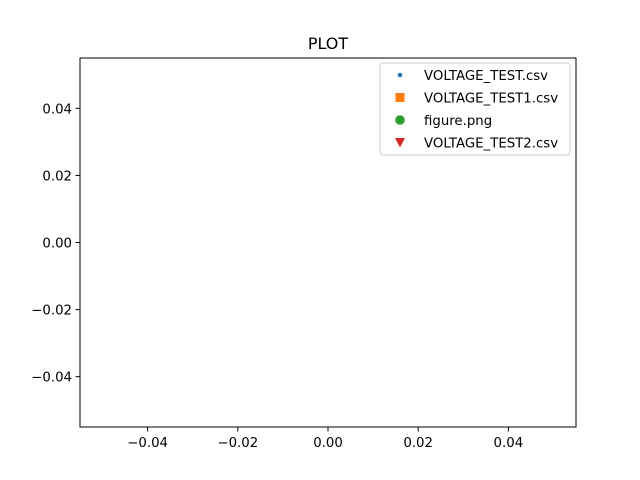  Describe the element at coordinates (328, 443) in the screenshot. I see `x-tick-label: 0.00` at that location.